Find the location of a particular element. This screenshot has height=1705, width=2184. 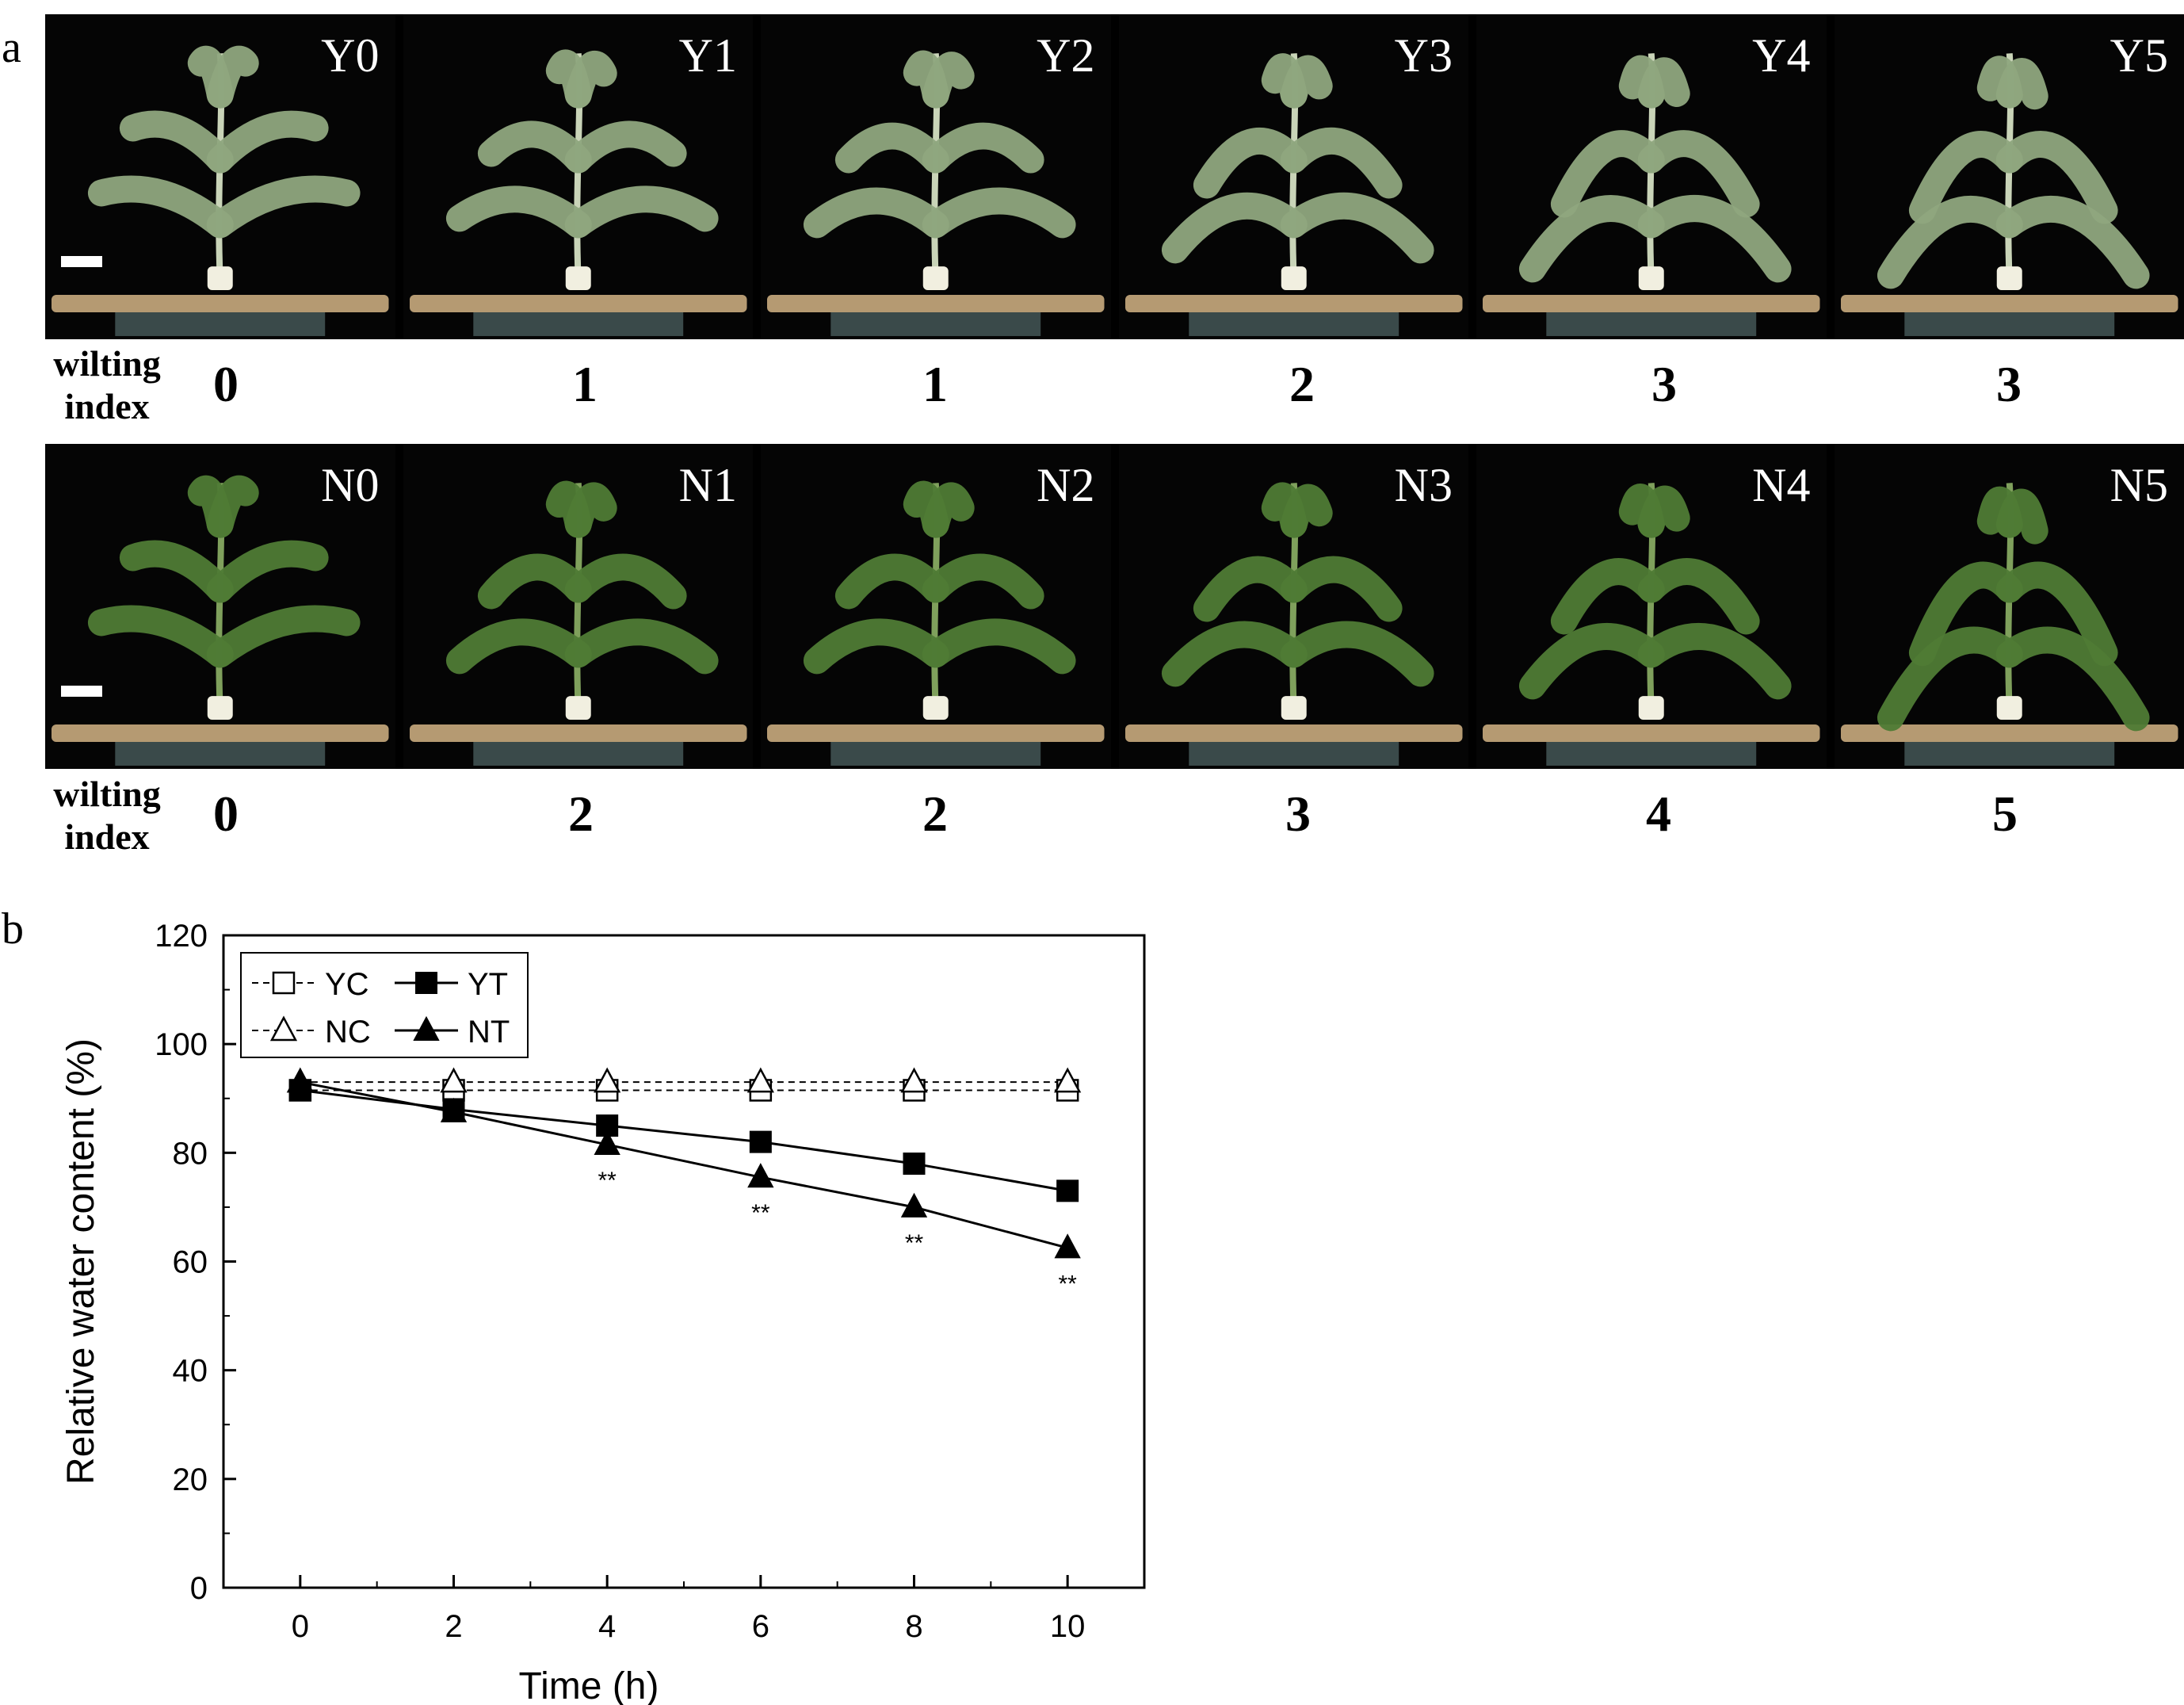

y-tick-label: 0 is located at coordinates (199, 1588).